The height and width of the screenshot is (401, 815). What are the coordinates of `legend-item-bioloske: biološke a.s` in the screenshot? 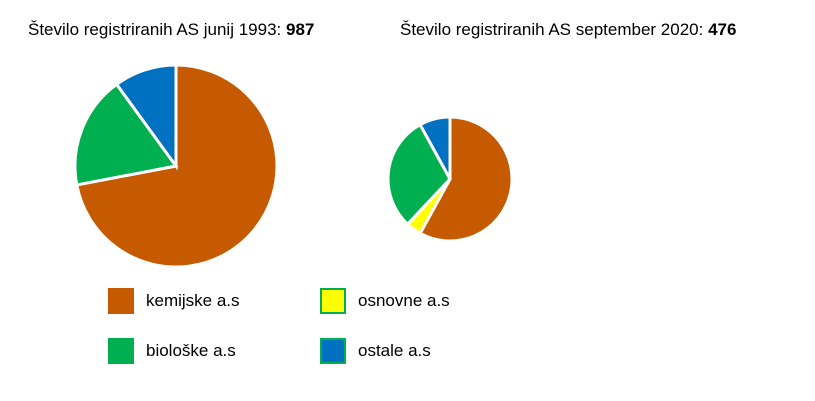 It's located at (172, 351).